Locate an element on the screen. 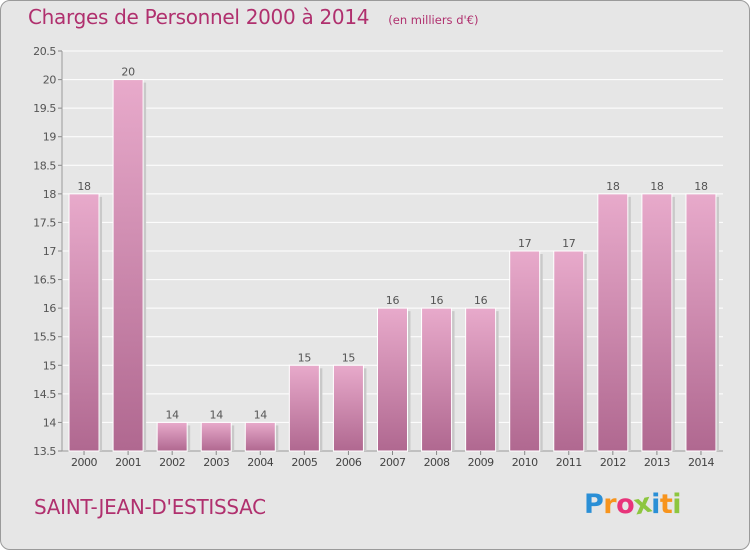 The width and height of the screenshot is (750, 550). x-tick-label: 2001 is located at coordinates (128, 462).